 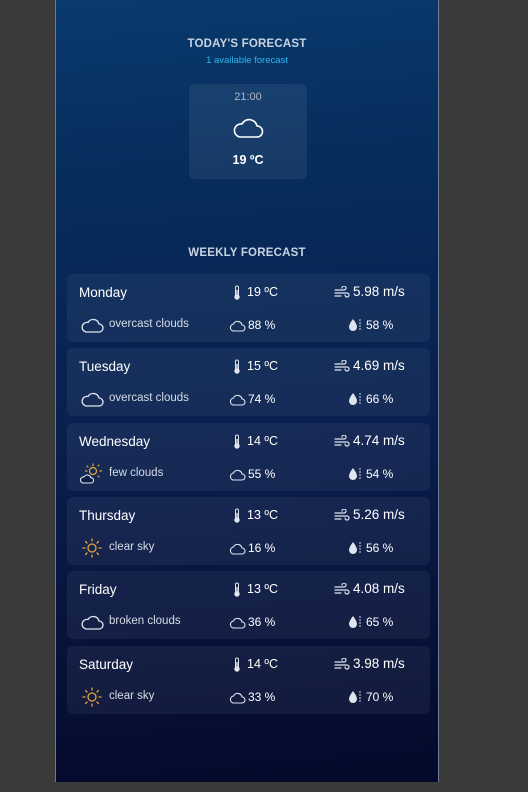 I want to click on day-name: Saturday, so click(x=106, y=664).